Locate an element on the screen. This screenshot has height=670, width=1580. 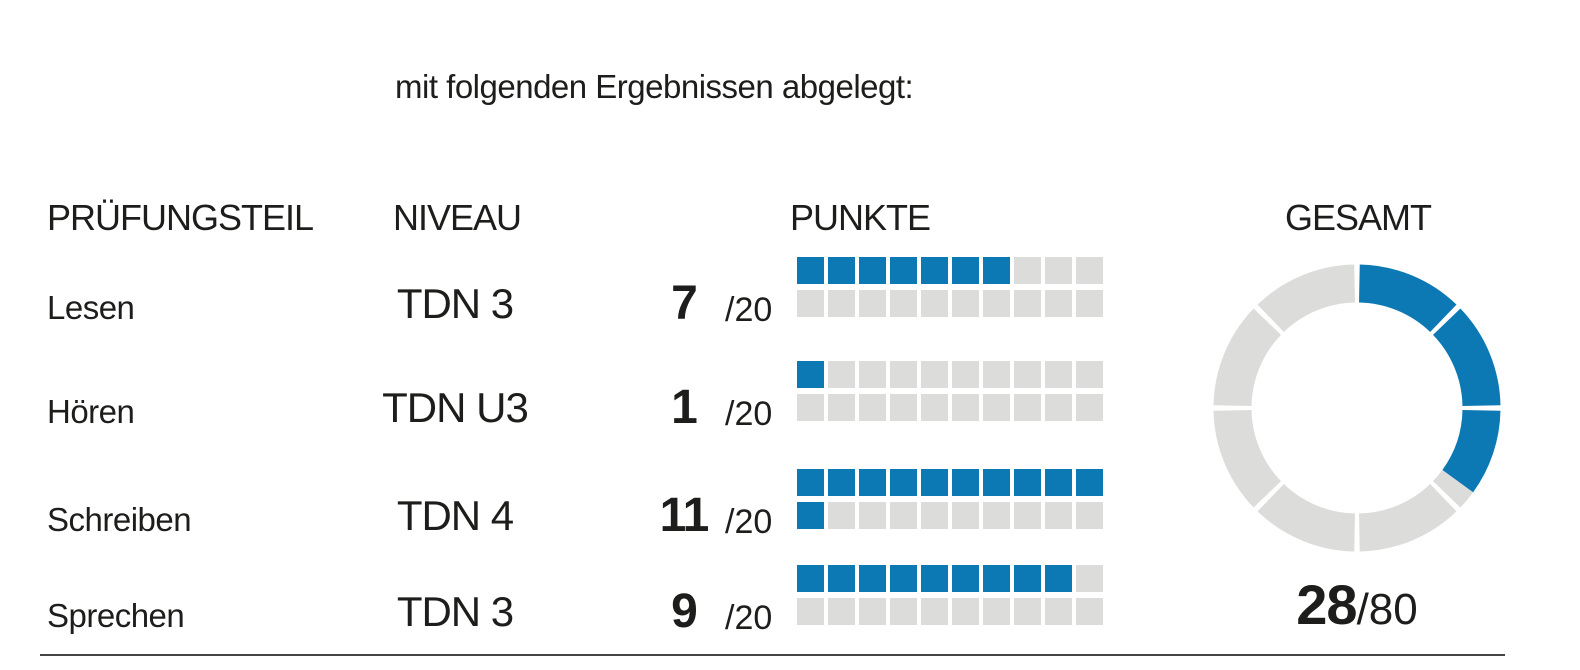
row-points-value: 7 is located at coordinates (684, 303).